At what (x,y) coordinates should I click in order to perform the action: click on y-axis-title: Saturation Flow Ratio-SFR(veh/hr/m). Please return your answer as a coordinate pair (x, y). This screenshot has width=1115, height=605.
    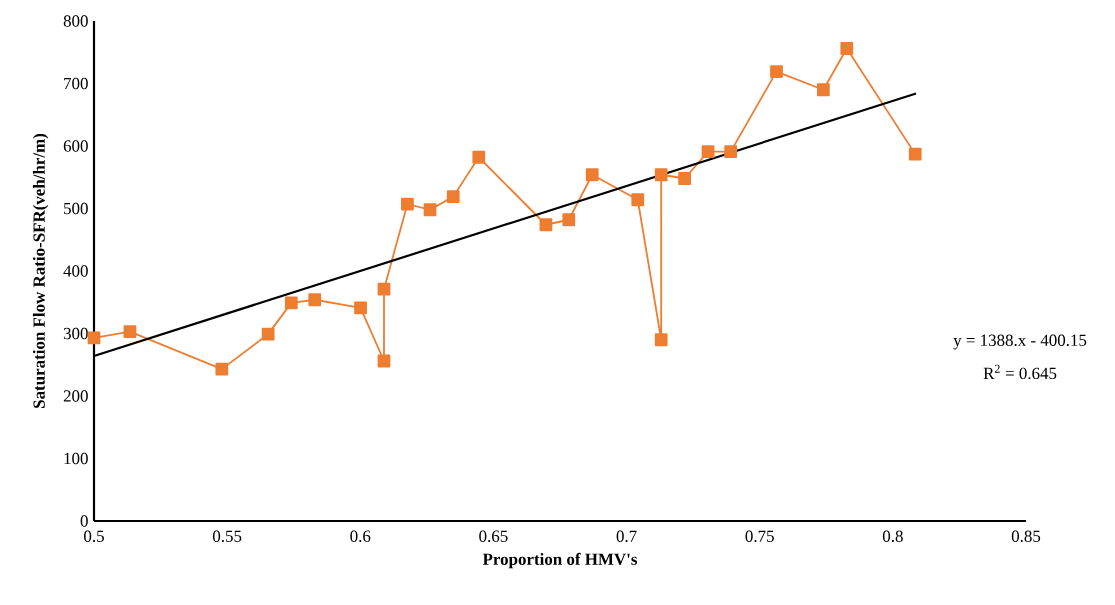
    Looking at the image, I should click on (40, 270).